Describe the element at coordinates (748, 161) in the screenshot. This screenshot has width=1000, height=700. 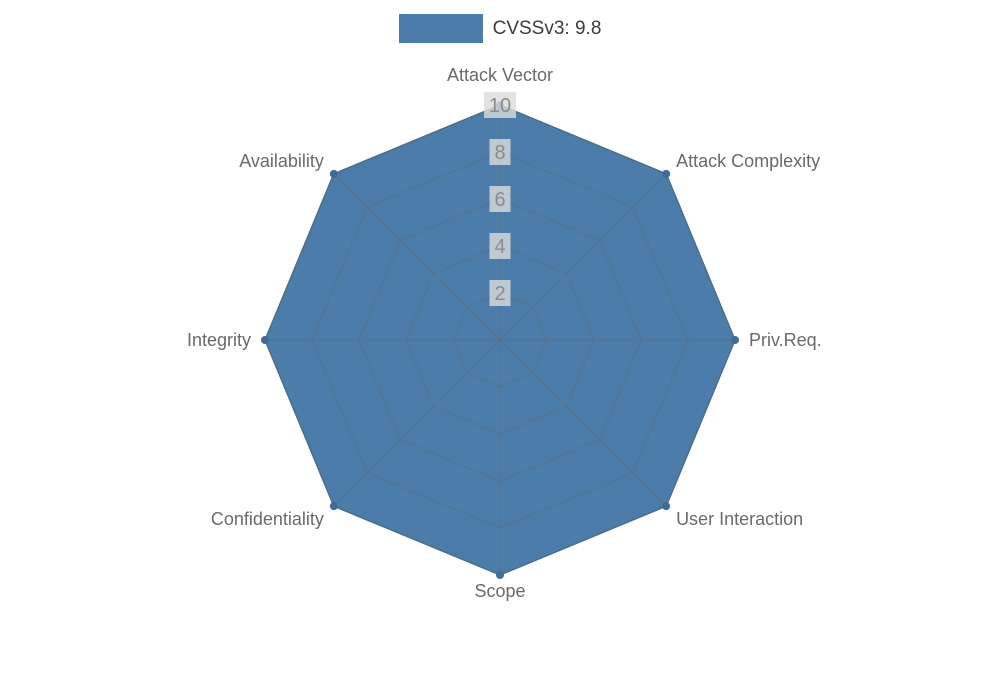
I see `axis-label-attack-complexity: Attack Complexity` at that location.